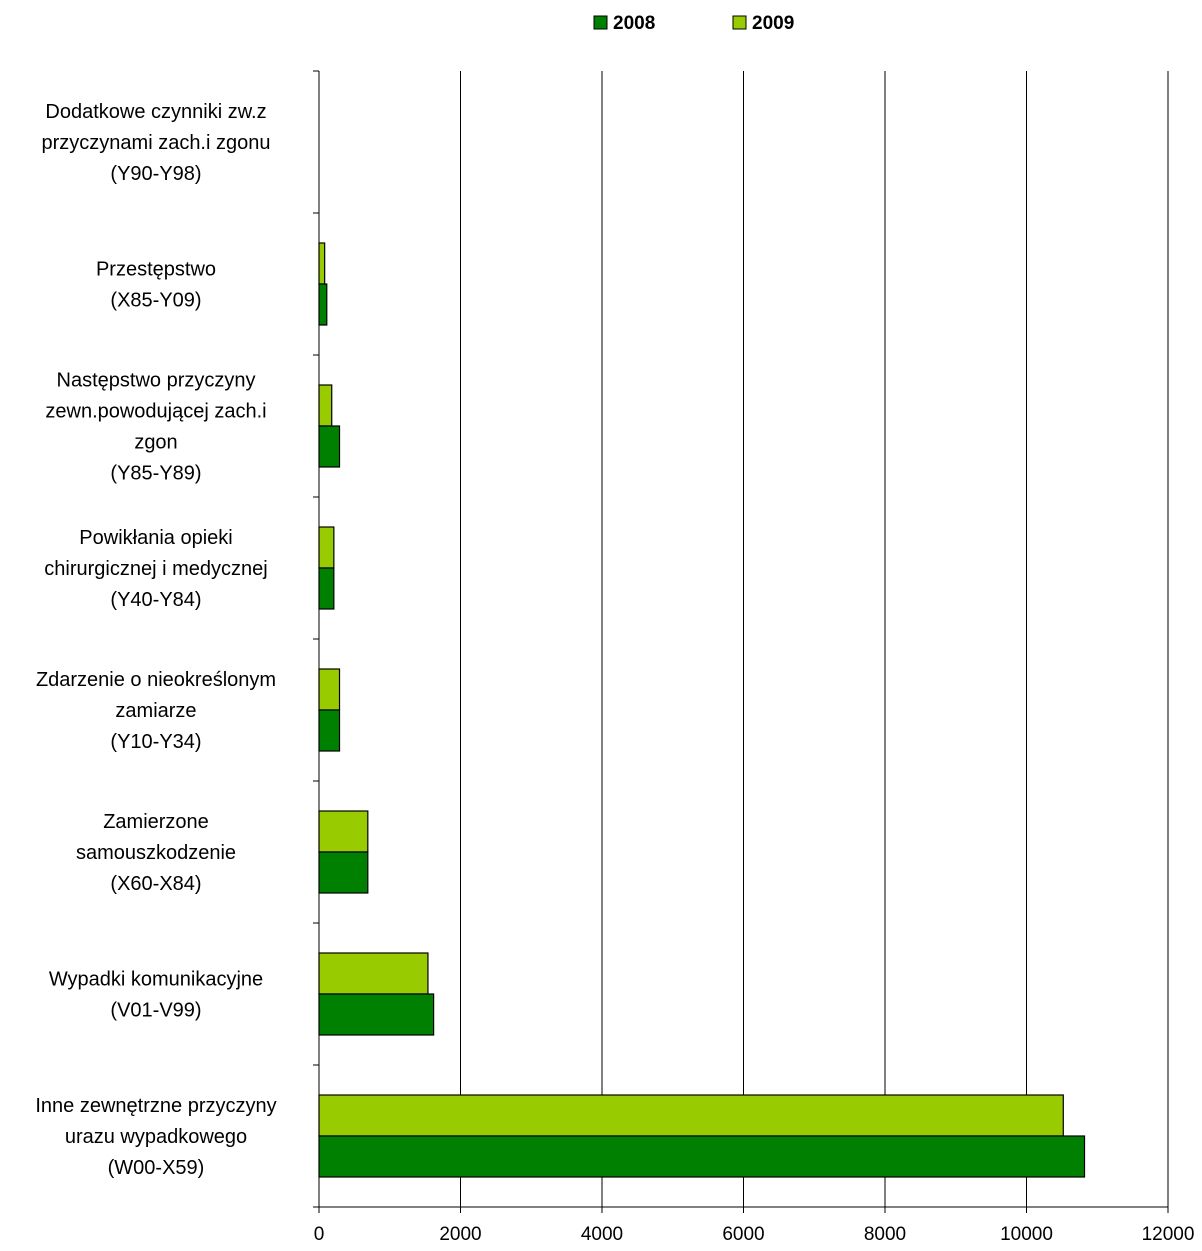 This screenshot has width=1202, height=1251. Describe the element at coordinates (600, 22) in the screenshot. I see `legend-swatch-2008` at that location.